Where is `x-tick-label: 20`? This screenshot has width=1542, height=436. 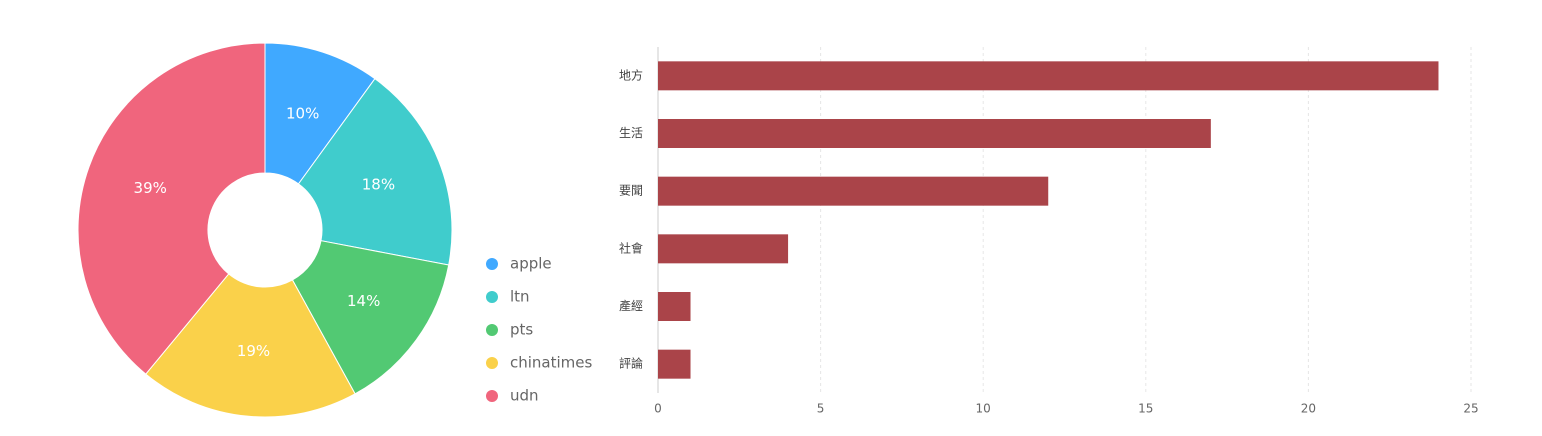 x-tick-label: 20 is located at coordinates (1308, 409).